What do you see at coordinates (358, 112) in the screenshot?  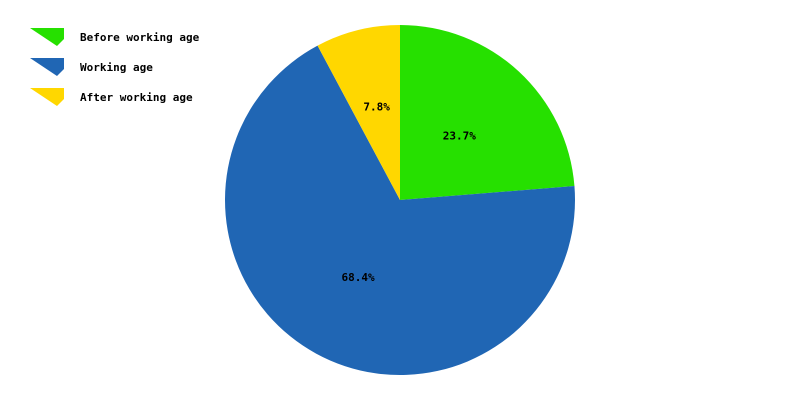 I see `pie-slice-after-working-age` at bounding box center [358, 112].